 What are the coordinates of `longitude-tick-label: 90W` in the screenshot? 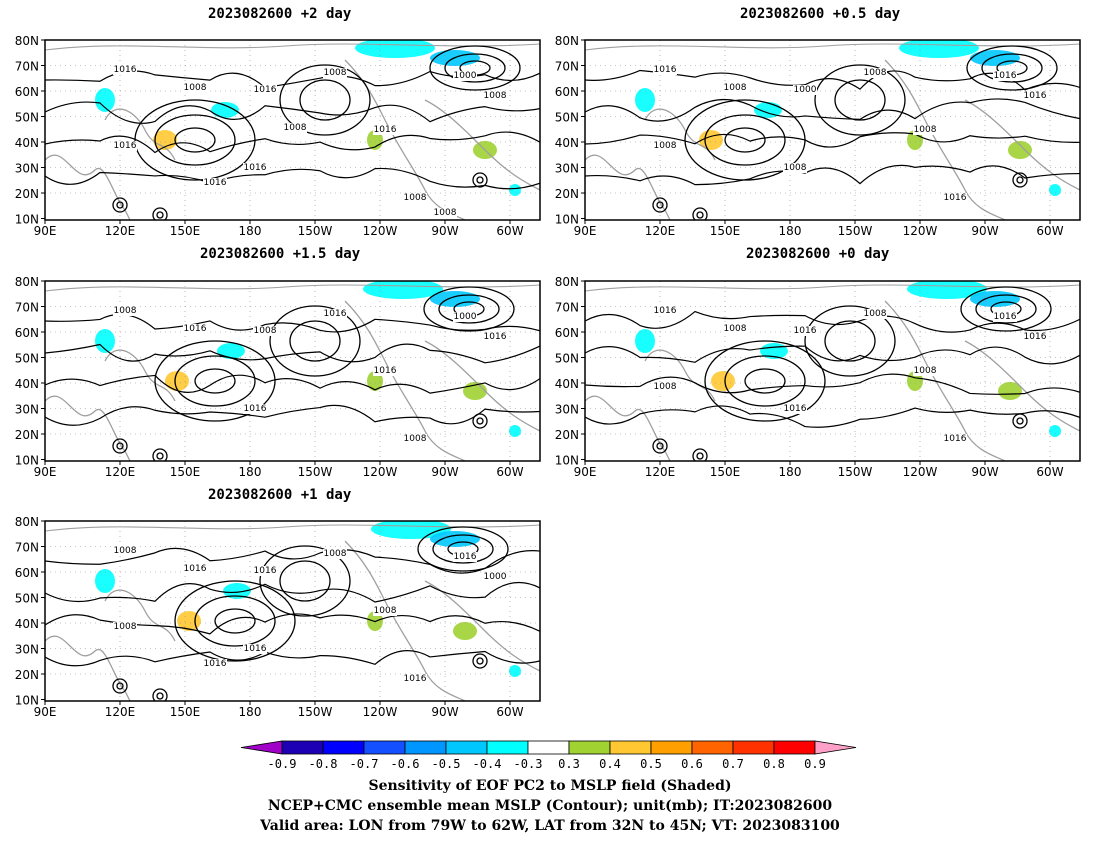 It's located at (444, 472).